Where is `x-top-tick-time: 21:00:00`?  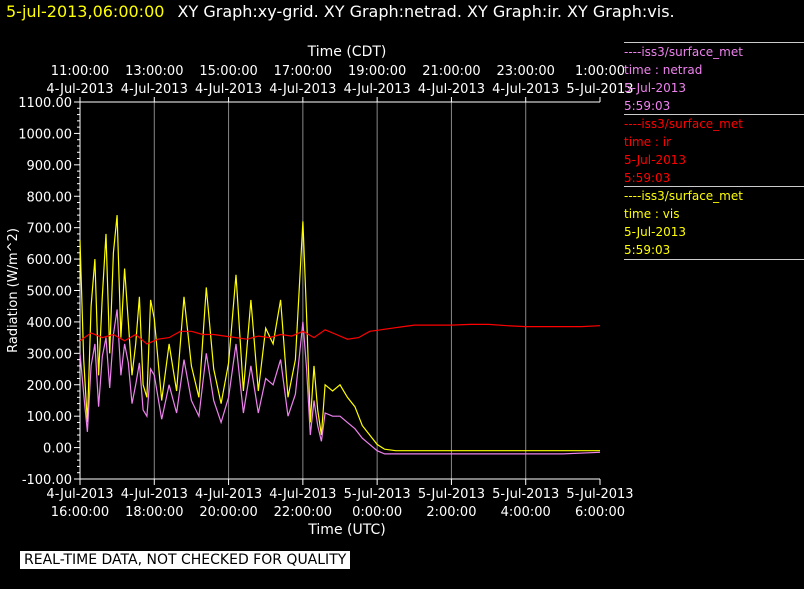
x-top-tick-time: 21:00:00 is located at coordinates (451, 71).